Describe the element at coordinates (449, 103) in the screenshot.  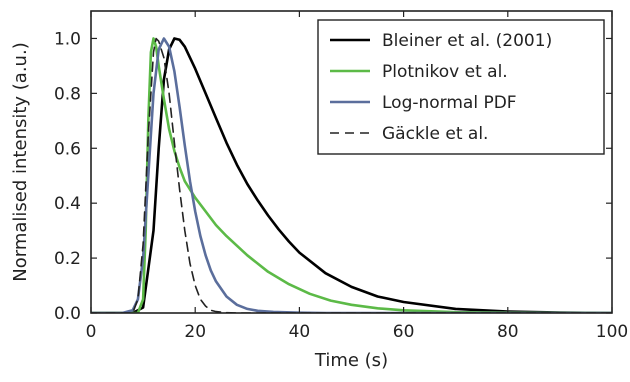
I see `legend-label-3: Log-normal PDF` at that location.